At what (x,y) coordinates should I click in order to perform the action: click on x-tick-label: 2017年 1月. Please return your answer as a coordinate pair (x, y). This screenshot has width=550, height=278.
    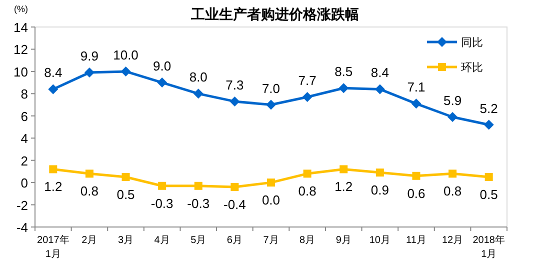
    Looking at the image, I should click on (53, 247).